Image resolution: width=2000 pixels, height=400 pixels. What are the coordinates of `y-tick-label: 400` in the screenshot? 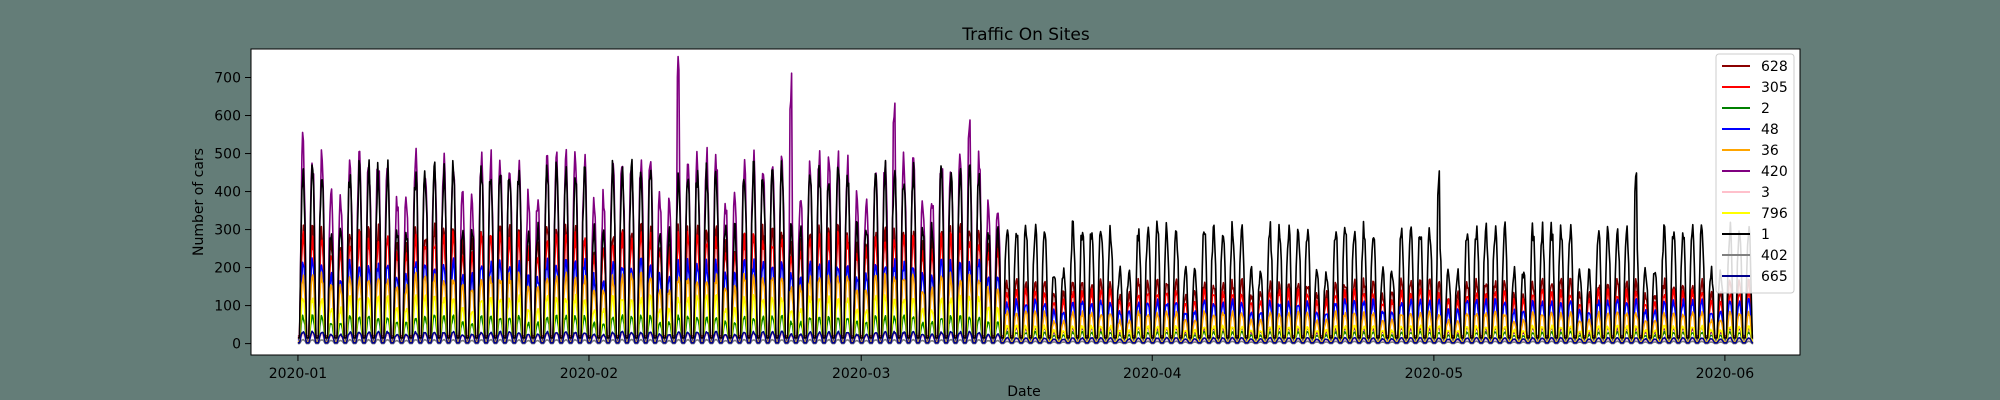 It's located at (227, 193).